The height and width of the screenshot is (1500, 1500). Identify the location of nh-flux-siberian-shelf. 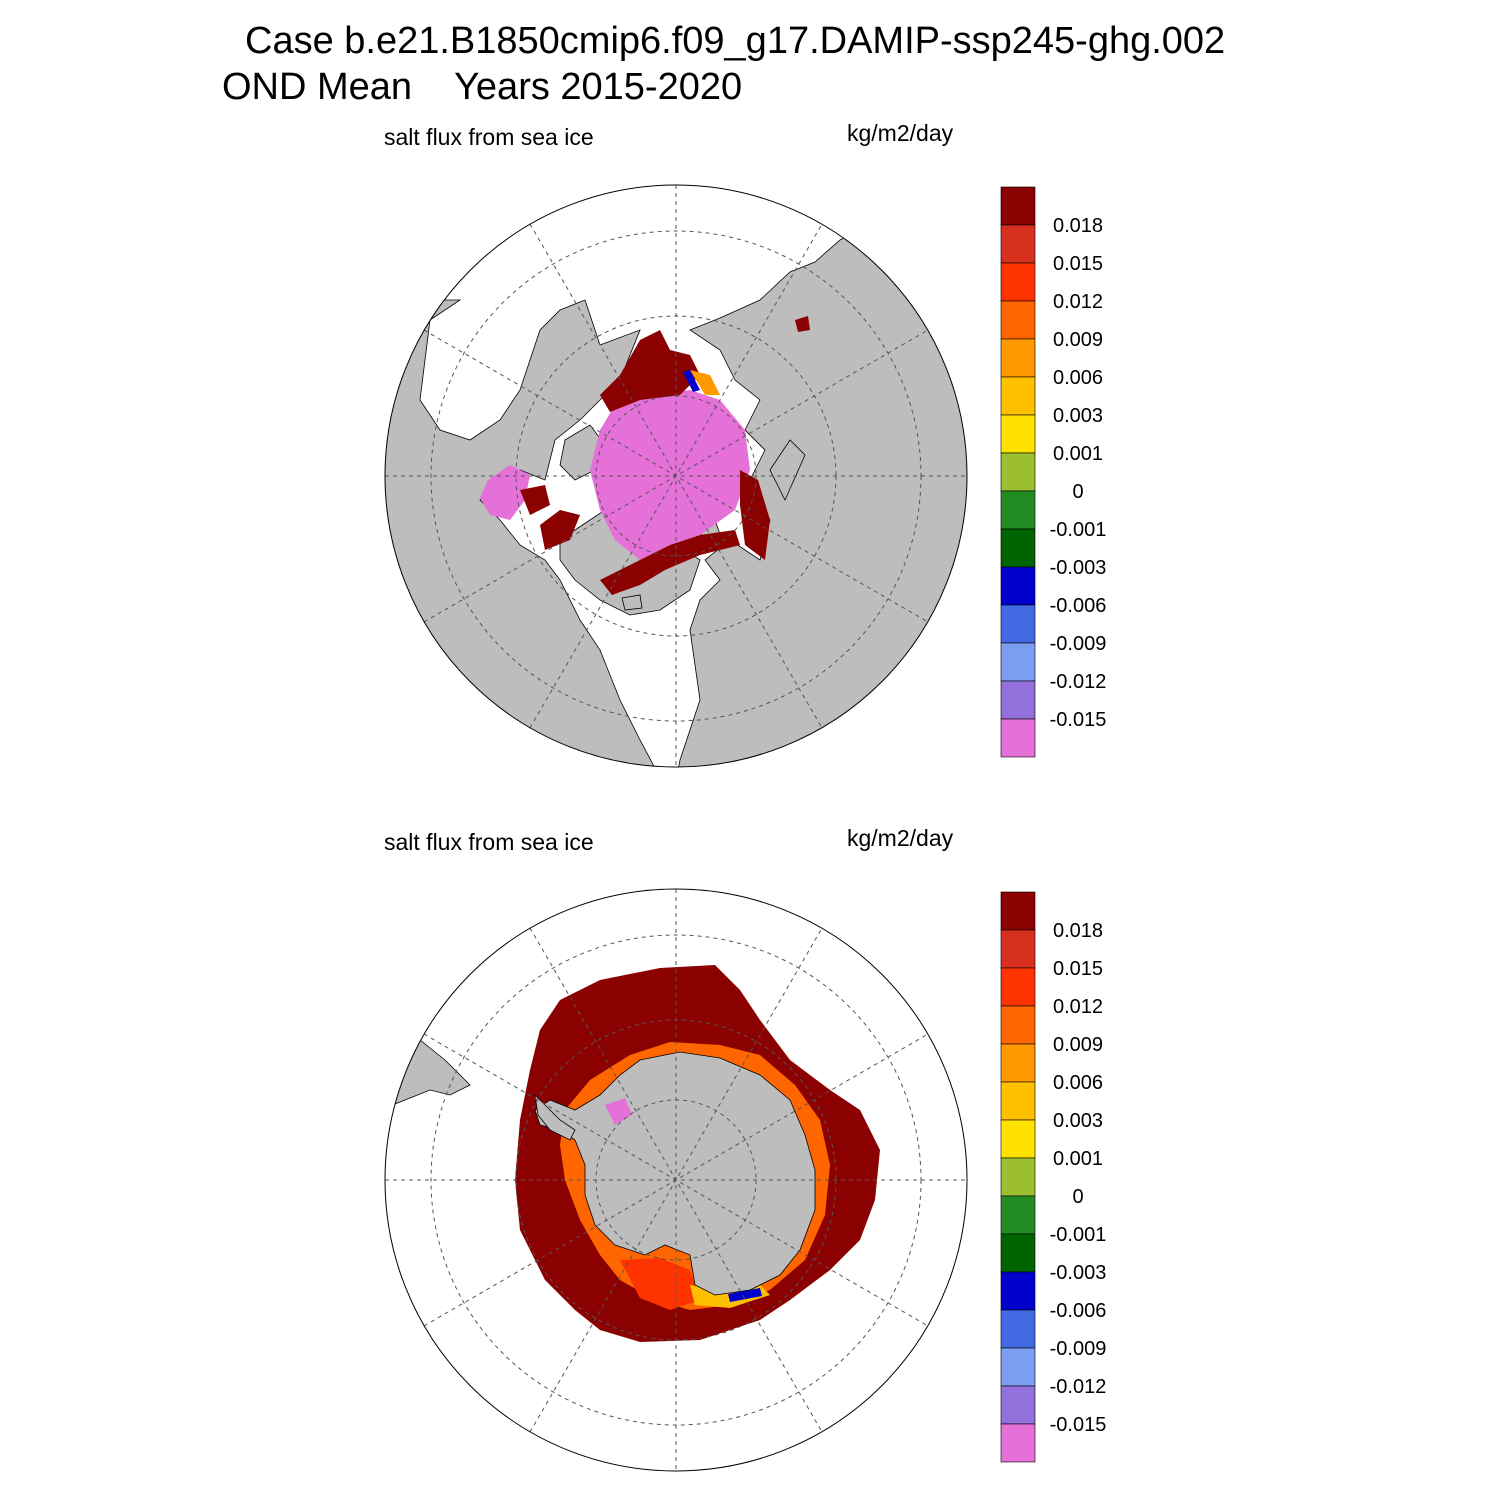
(650, 371).